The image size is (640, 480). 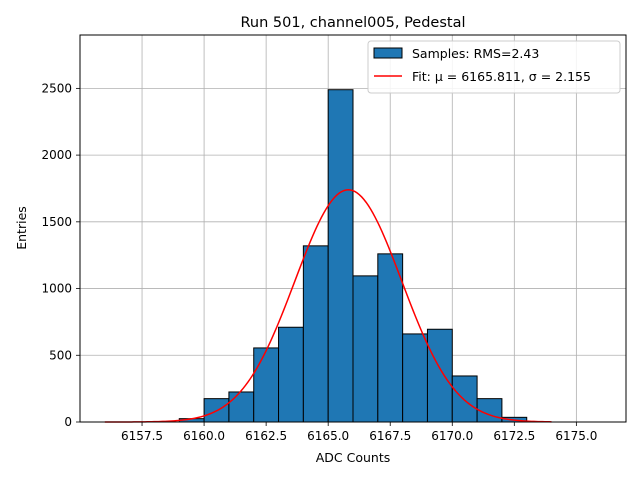 What do you see at coordinates (56, 289) in the screenshot?
I see `y-tick-label: 1000` at bounding box center [56, 289].